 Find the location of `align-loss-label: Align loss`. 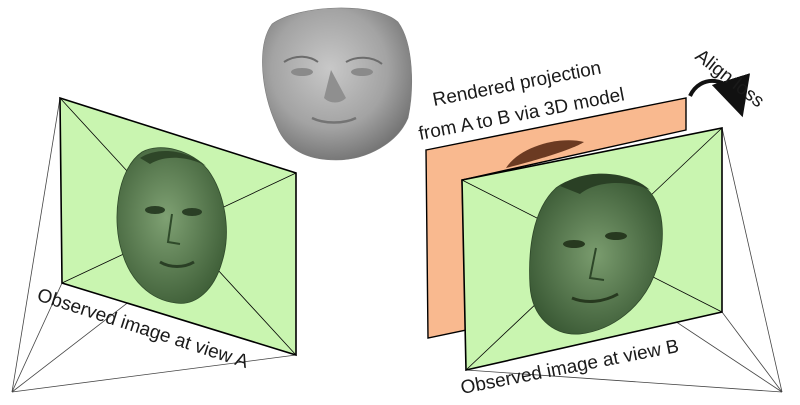

align-loss-label: Align loss is located at coordinates (729, 78).